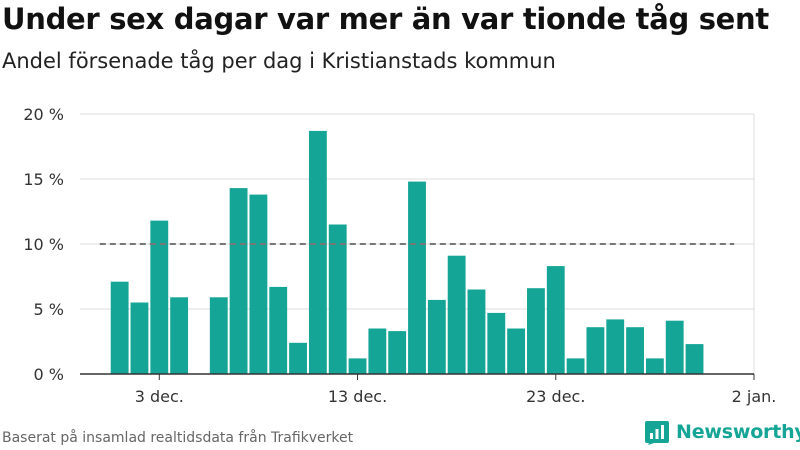 The image size is (800, 450). What do you see at coordinates (49, 374) in the screenshot?
I see `y-tick-label: 0 %` at bounding box center [49, 374].